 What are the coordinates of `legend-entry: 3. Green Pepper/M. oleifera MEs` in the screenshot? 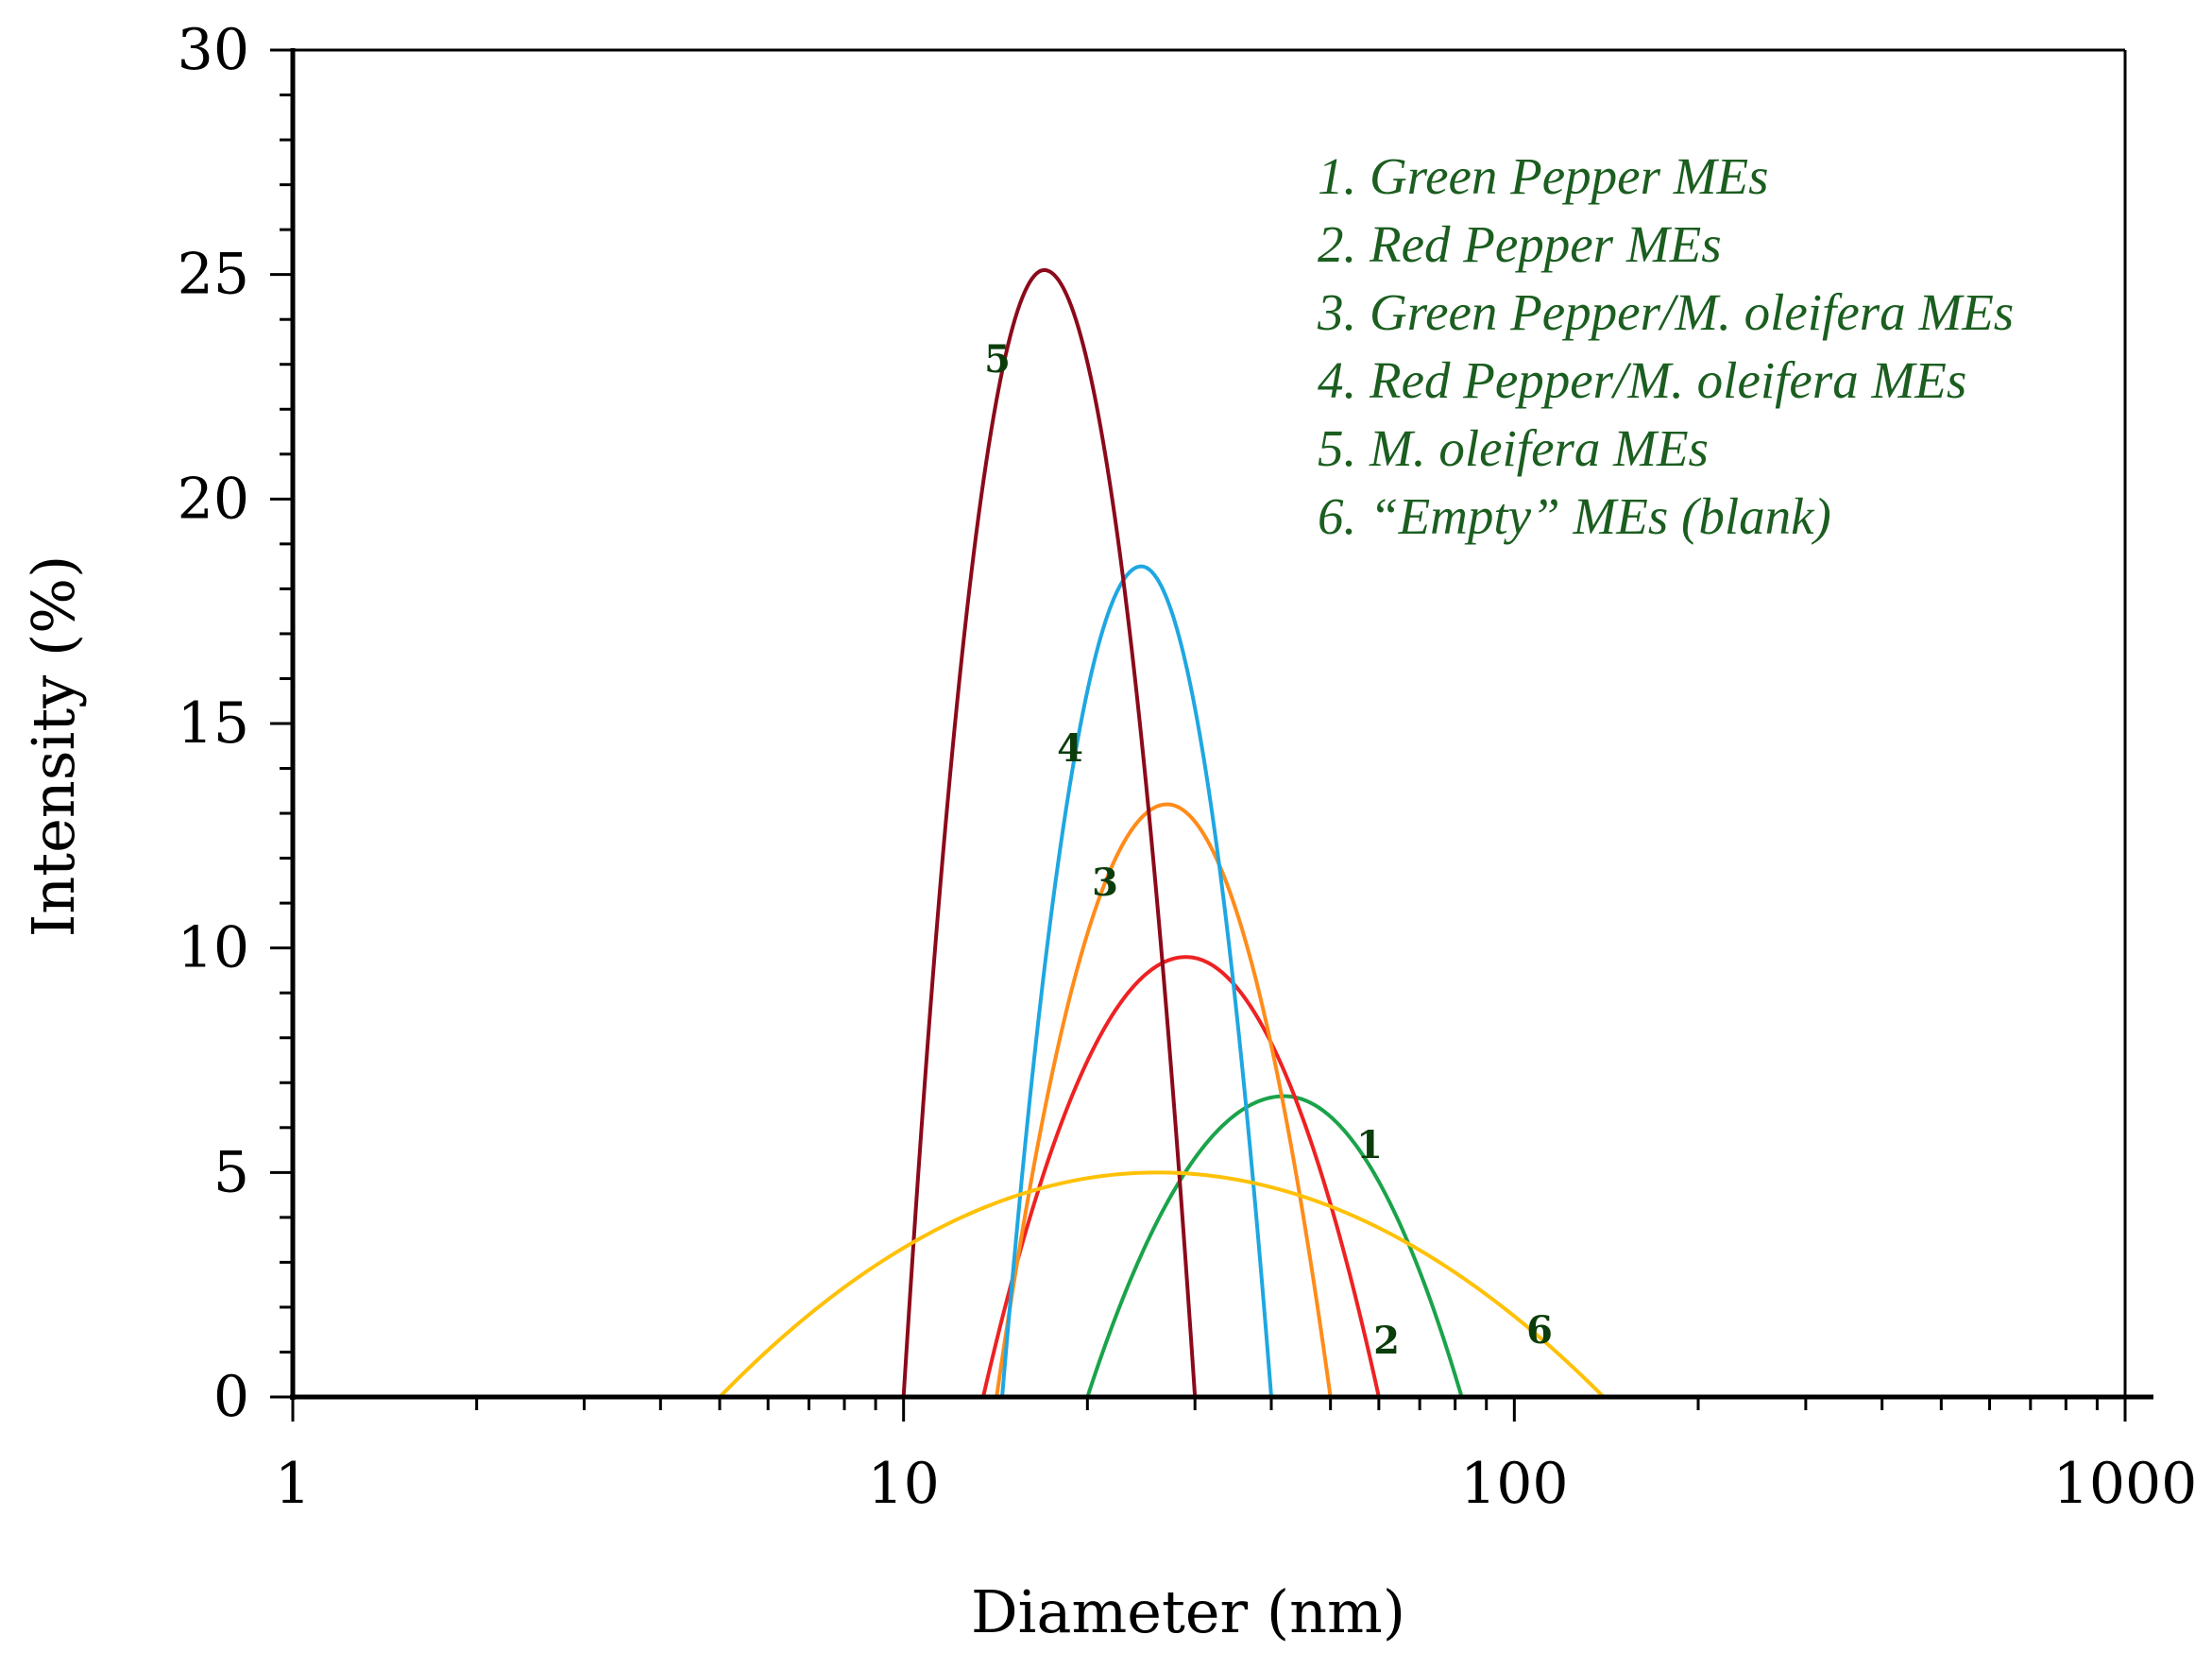 It's located at (1665, 312).